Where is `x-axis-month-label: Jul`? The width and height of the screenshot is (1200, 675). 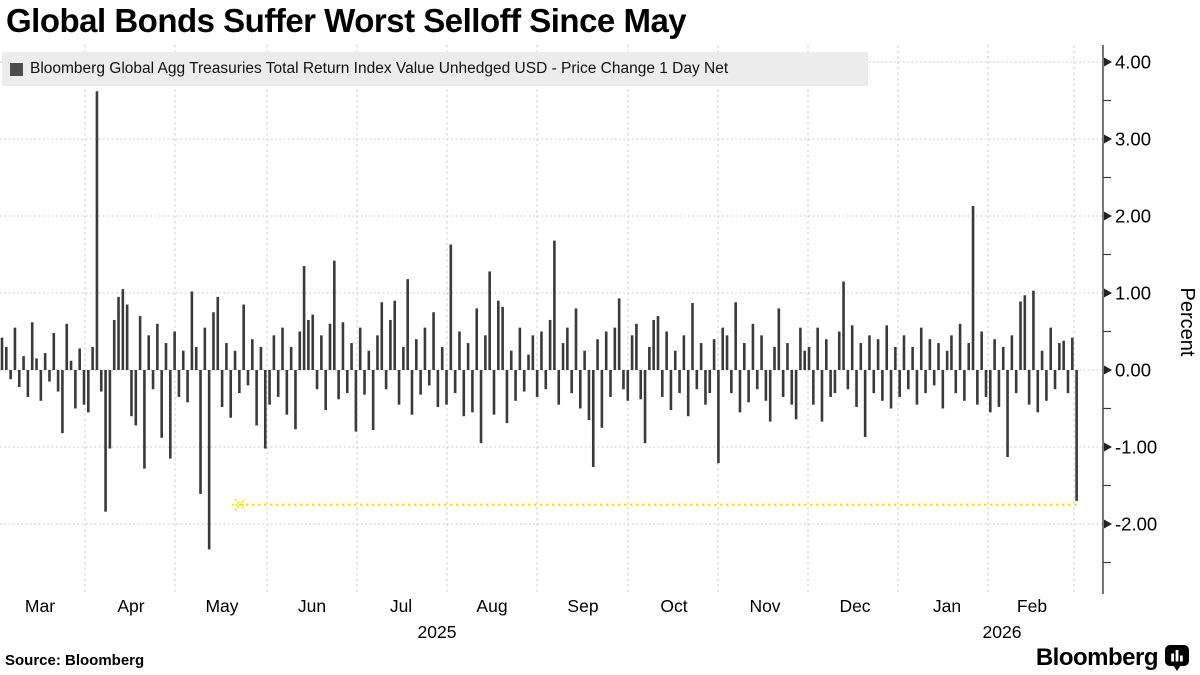 x-axis-month-label: Jul is located at coordinates (401, 606).